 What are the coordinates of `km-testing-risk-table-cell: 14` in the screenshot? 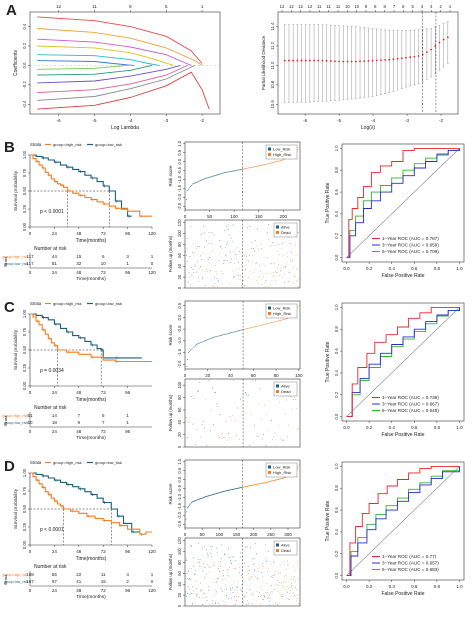 It's located at (55, 415).